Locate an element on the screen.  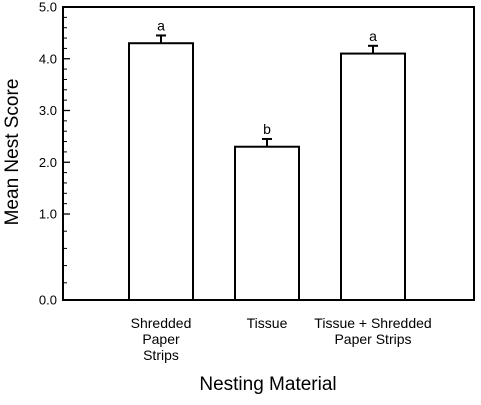
x-axis-label: Nesting Material is located at coordinates (267, 384).